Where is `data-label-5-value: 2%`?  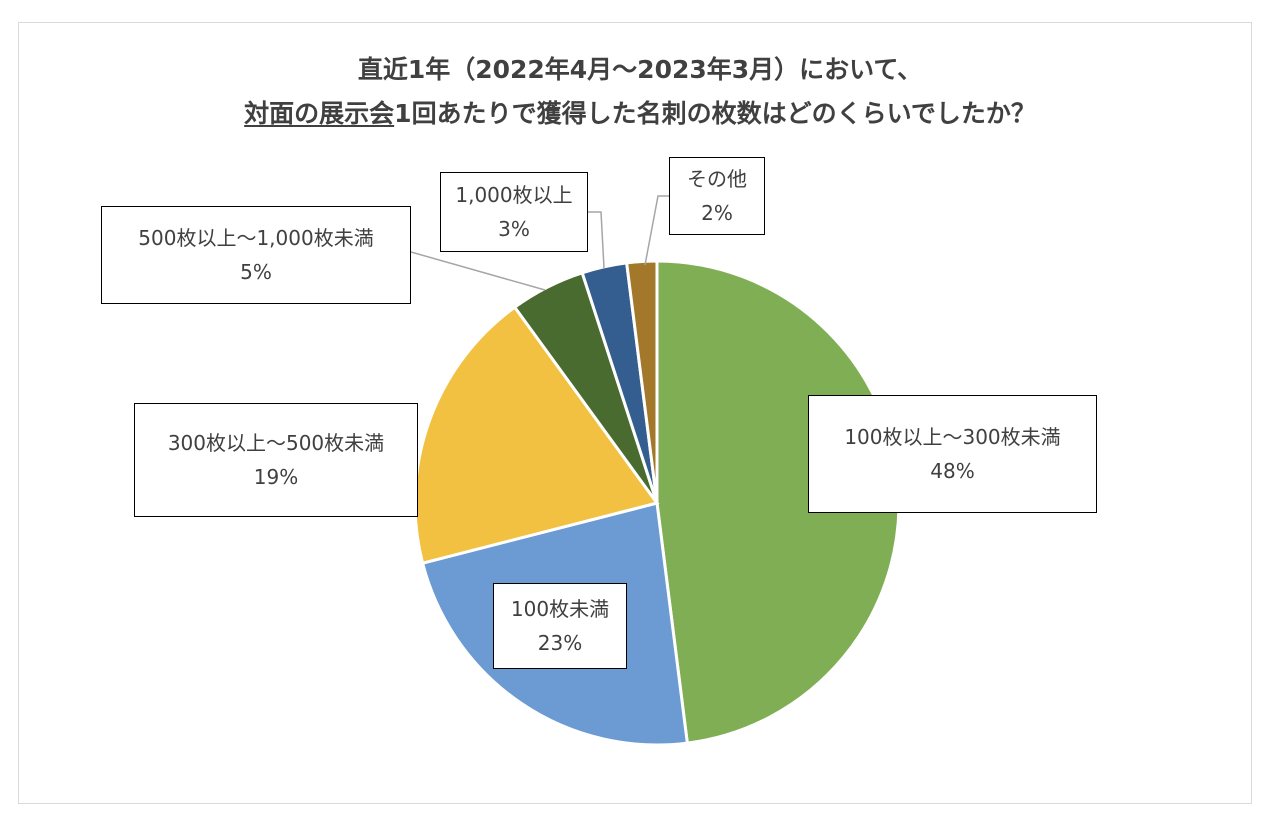 data-label-5-value: 2% is located at coordinates (717, 213).